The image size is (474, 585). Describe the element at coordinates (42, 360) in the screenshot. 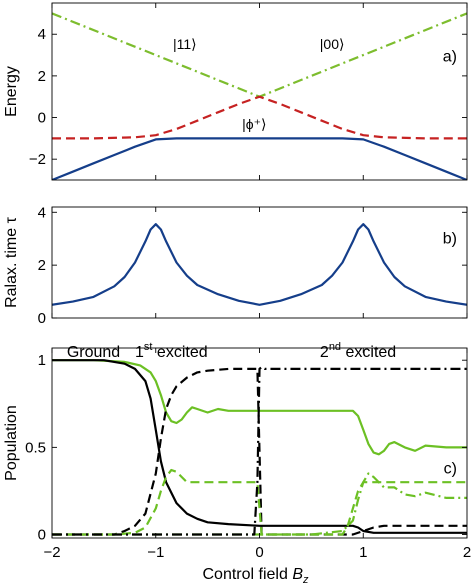

I see `y-tick-label: 1` at that location.